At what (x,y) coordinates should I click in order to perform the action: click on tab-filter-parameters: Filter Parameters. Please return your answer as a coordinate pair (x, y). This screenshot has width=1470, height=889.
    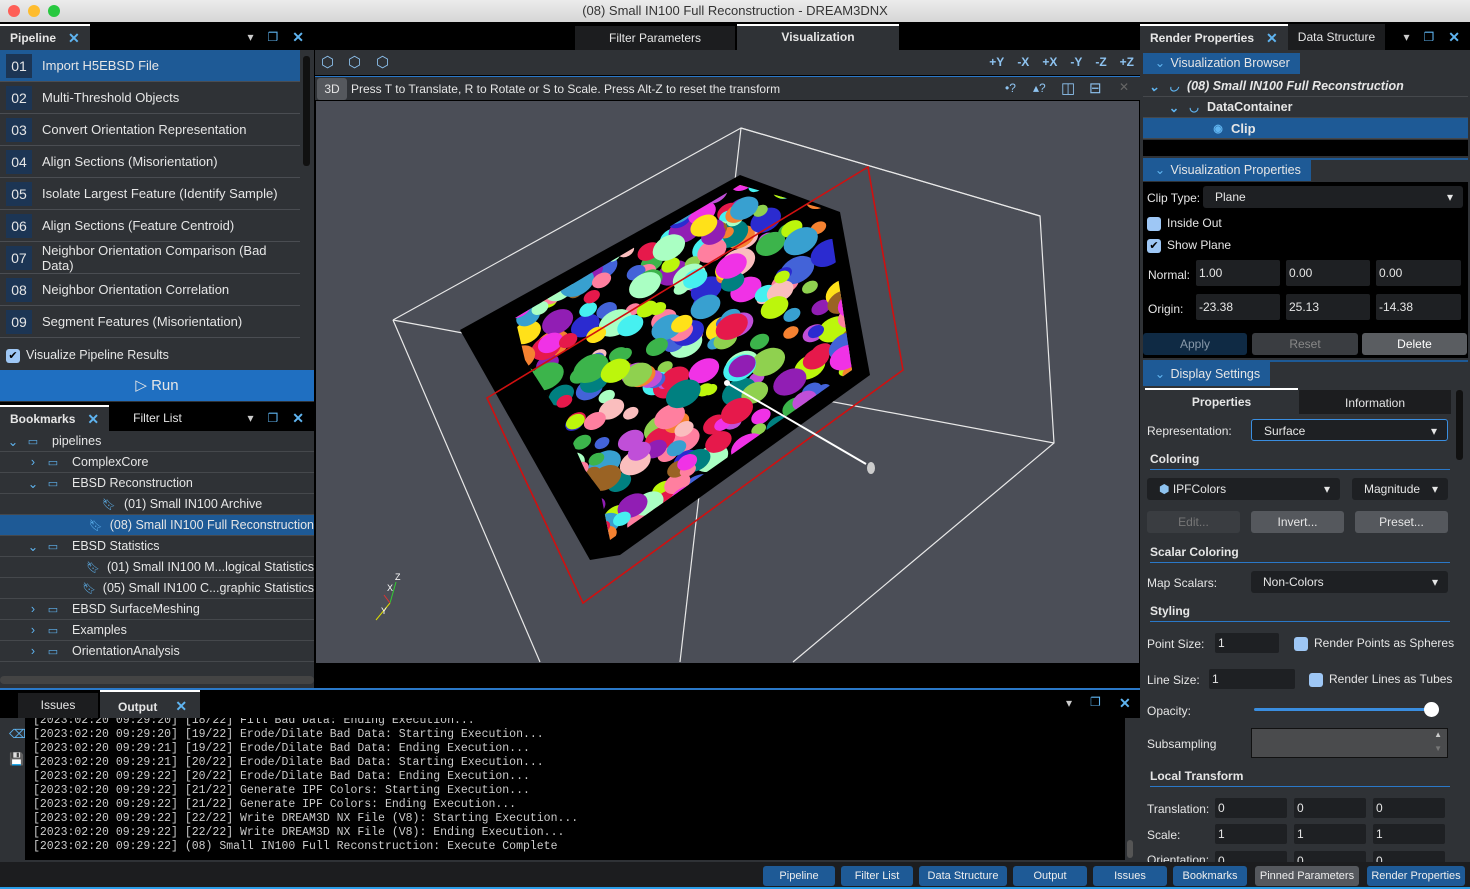
    Looking at the image, I should click on (655, 38).